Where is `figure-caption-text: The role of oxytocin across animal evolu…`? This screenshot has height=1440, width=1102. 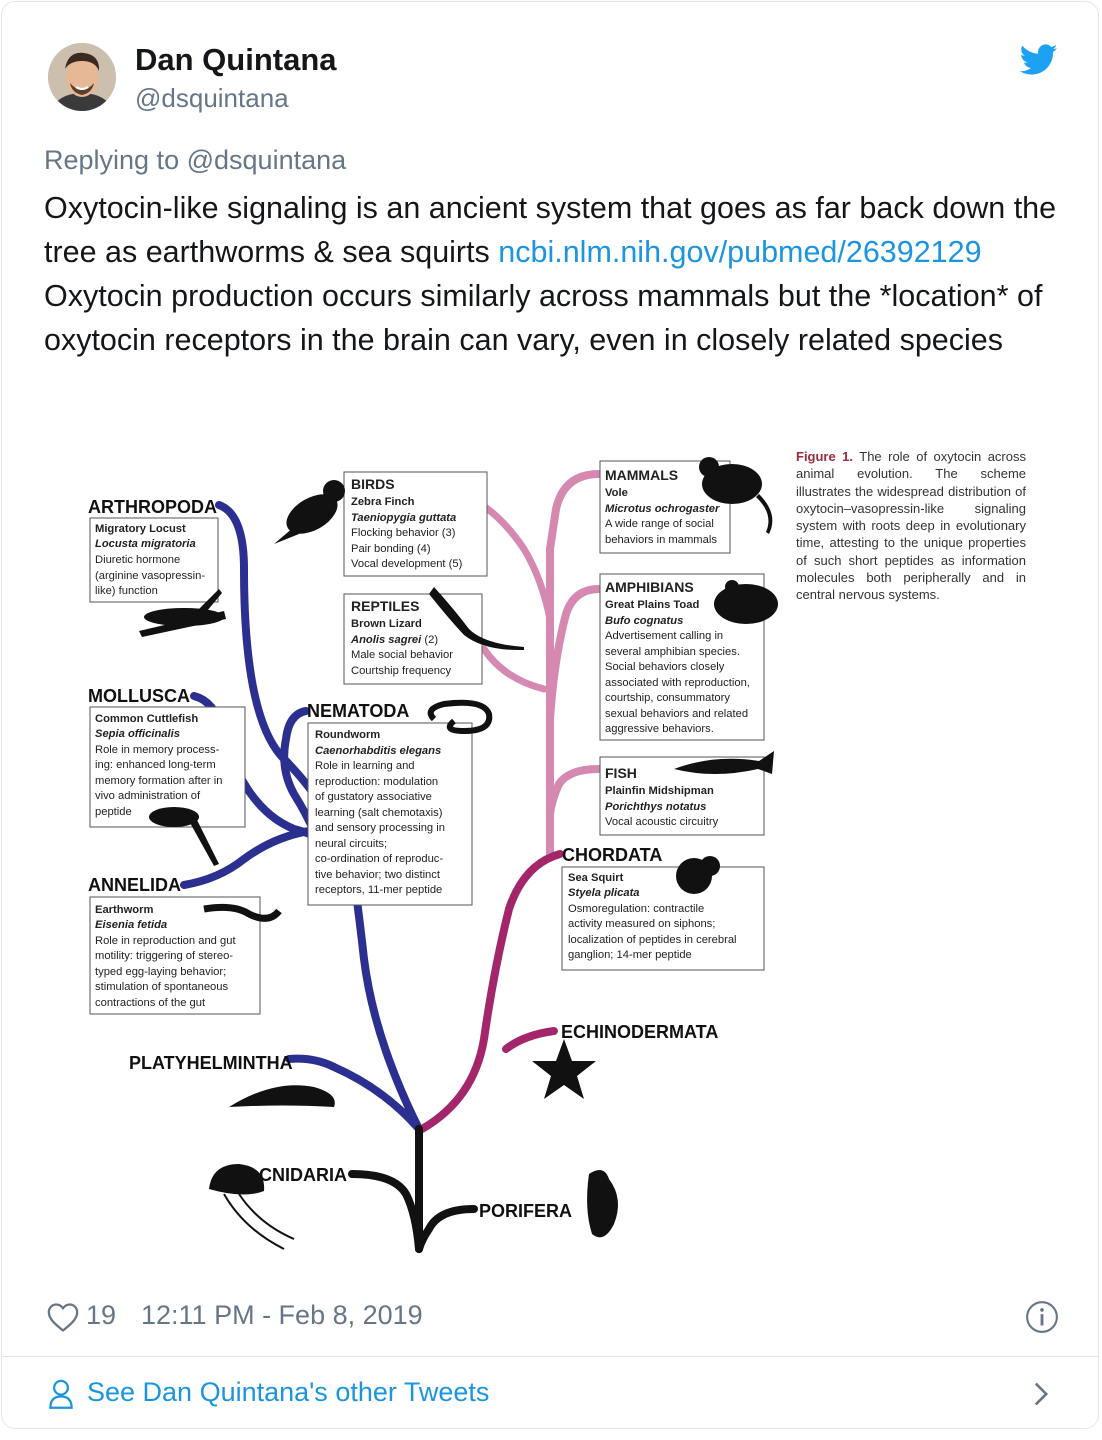
figure-caption-text: The role of oxytocin across animal evolu… is located at coordinates (911, 526).